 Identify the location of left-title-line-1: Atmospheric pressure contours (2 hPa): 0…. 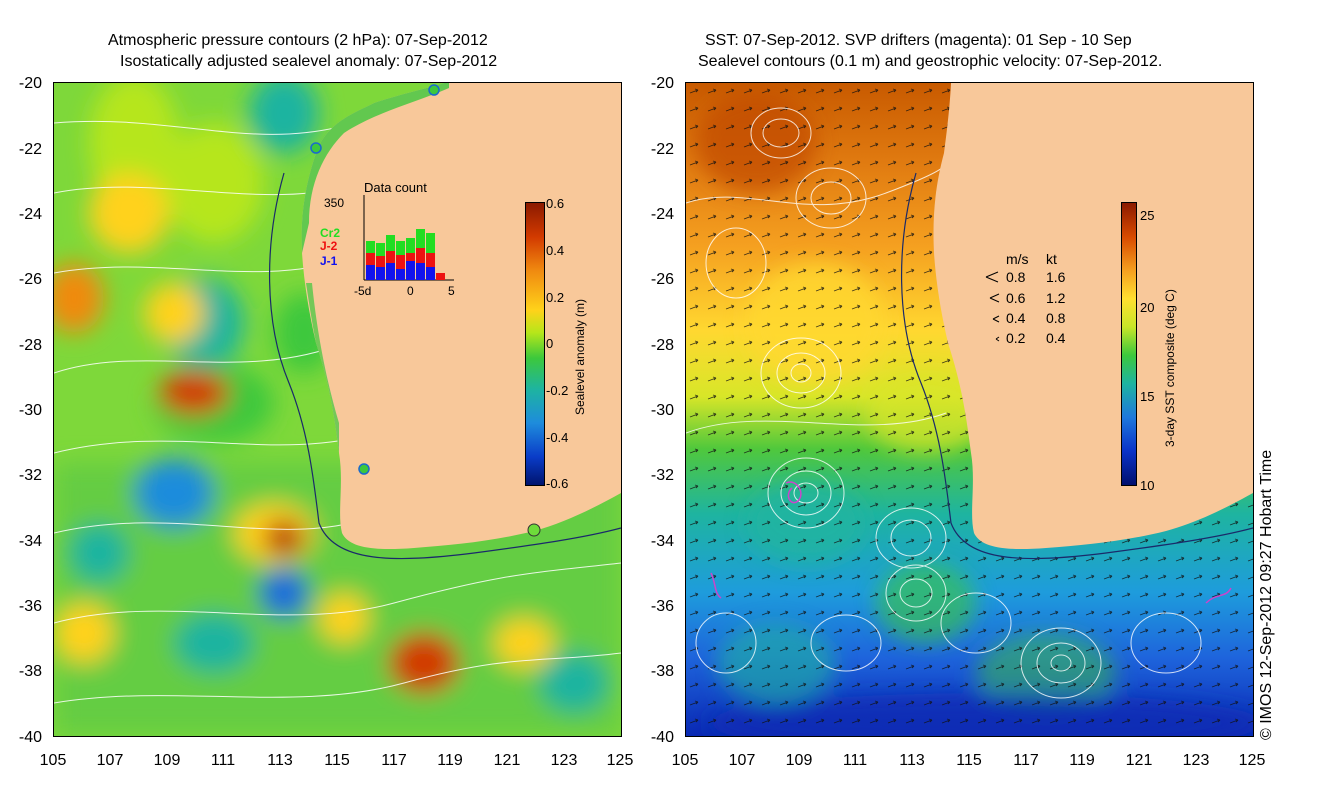
(298, 40).